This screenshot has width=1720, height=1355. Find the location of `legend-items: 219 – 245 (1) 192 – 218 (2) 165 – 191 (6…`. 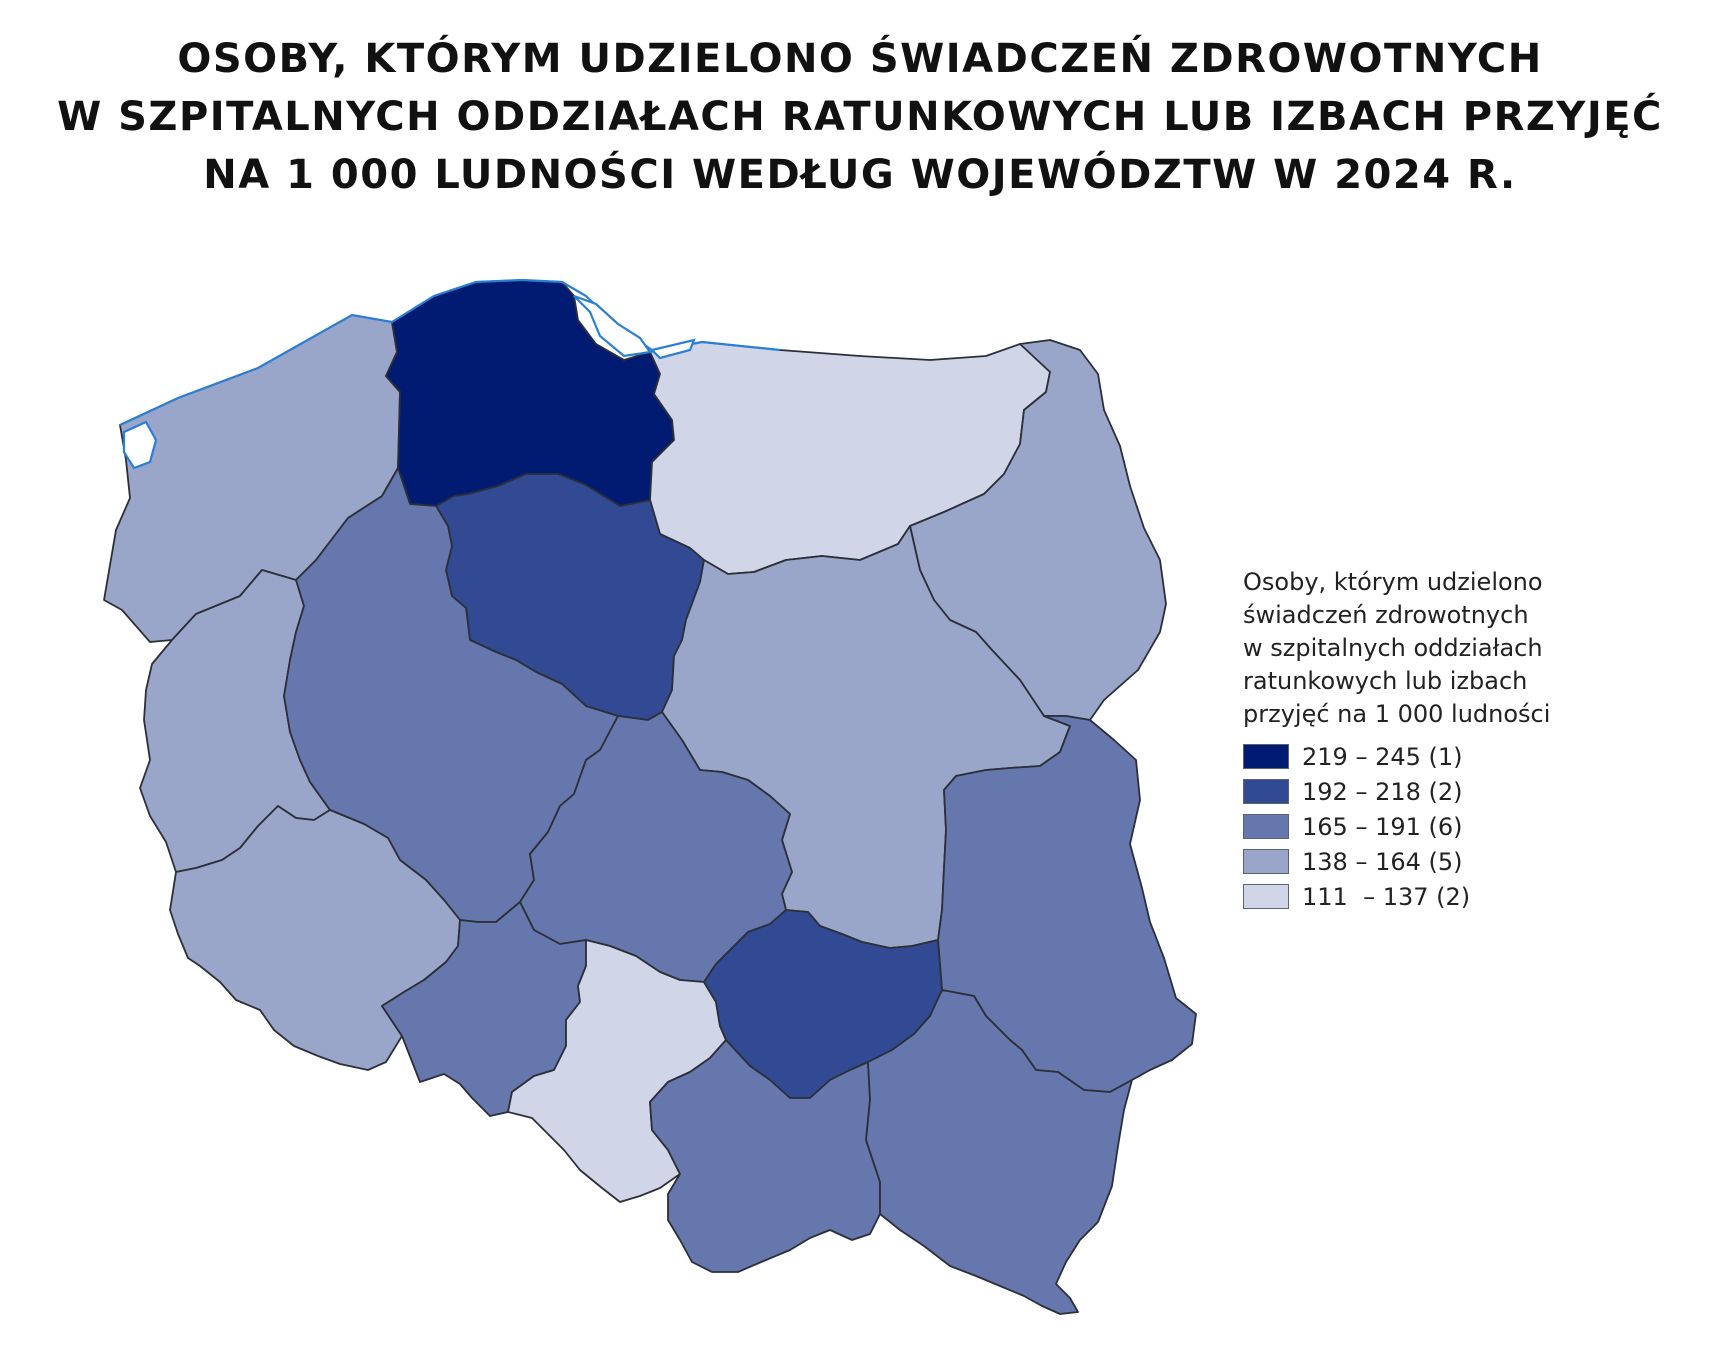

legend-items: 219 – 245 (1) 192 – 218 (2) 165 – 191 (6… is located at coordinates (1443, 826).